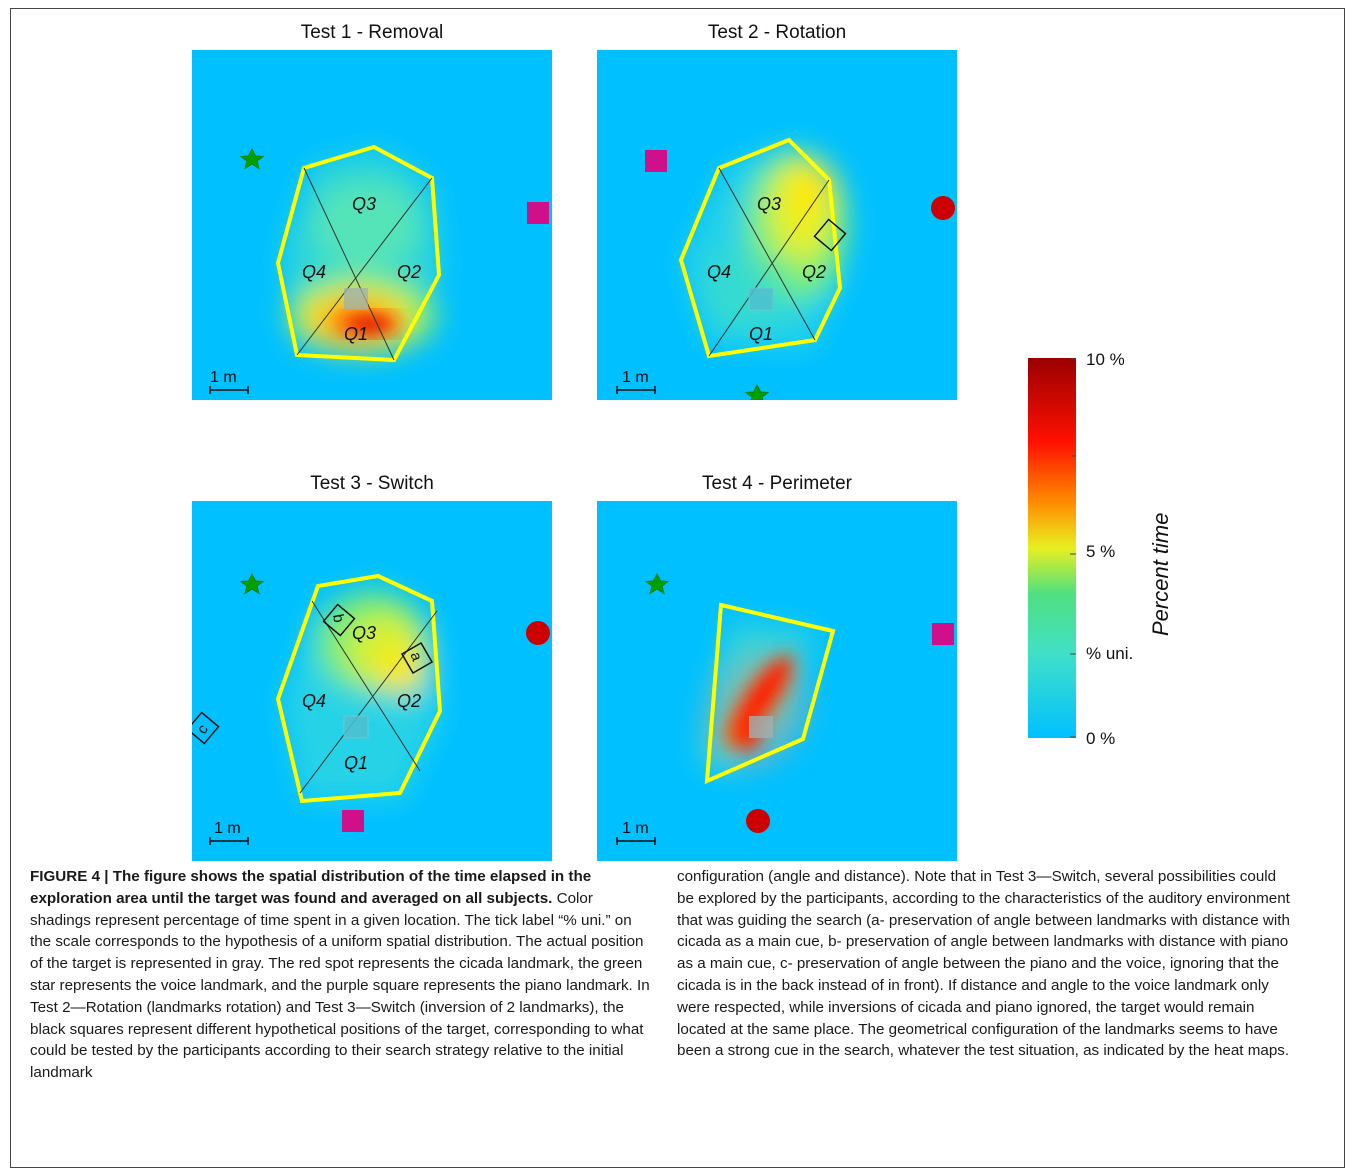 This screenshot has width=1355, height=1176. Describe the element at coordinates (1160, 574) in the screenshot. I see `colorbar-axis-title: Percent time` at that location.